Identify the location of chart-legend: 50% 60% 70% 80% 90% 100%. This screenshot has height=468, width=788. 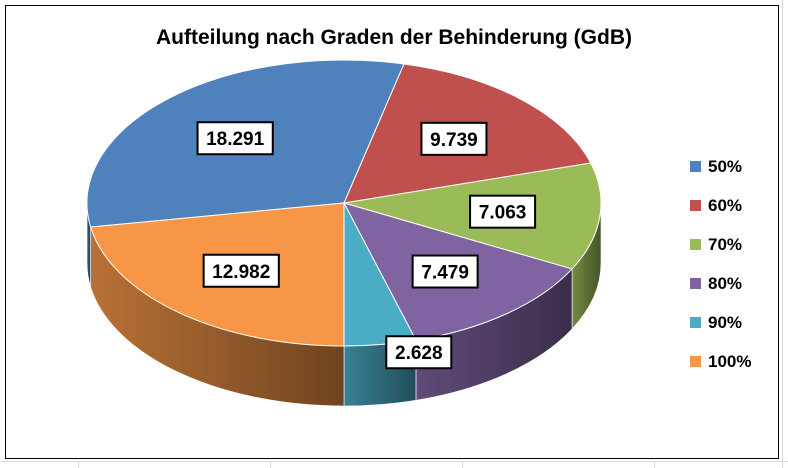
(735, 264).